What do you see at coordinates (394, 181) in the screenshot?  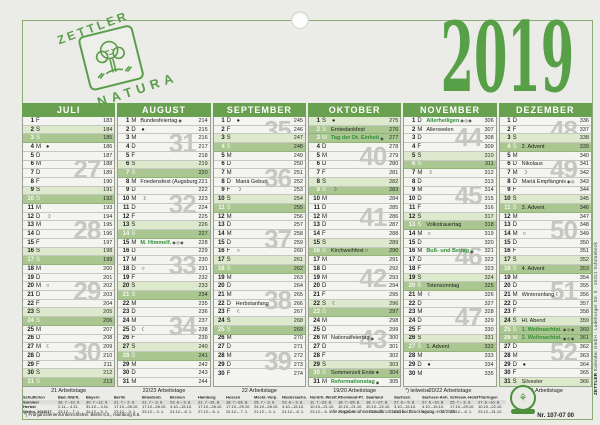 I see `day-of-year: 282` at bounding box center [394, 181].